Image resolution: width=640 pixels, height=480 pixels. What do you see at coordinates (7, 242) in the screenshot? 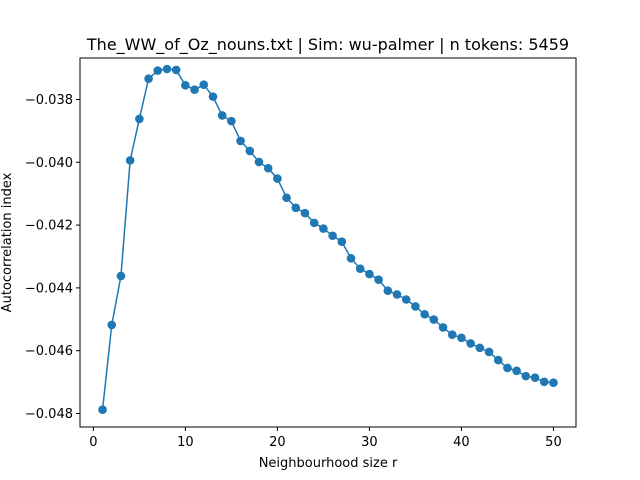
I see `y-axis-label: Autocorrelation index` at bounding box center [7, 242].